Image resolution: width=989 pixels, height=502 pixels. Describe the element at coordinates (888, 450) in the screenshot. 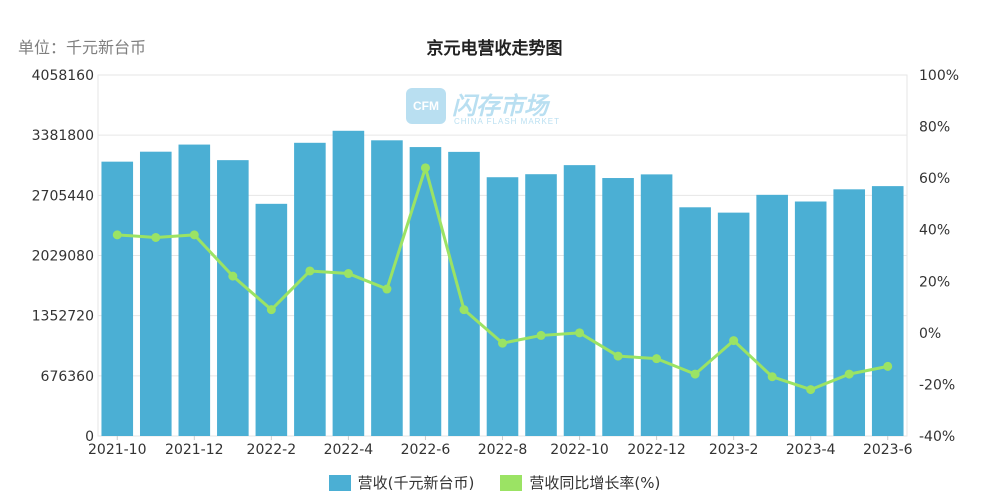

I see `x-tick-label: 2023-6` at that location.